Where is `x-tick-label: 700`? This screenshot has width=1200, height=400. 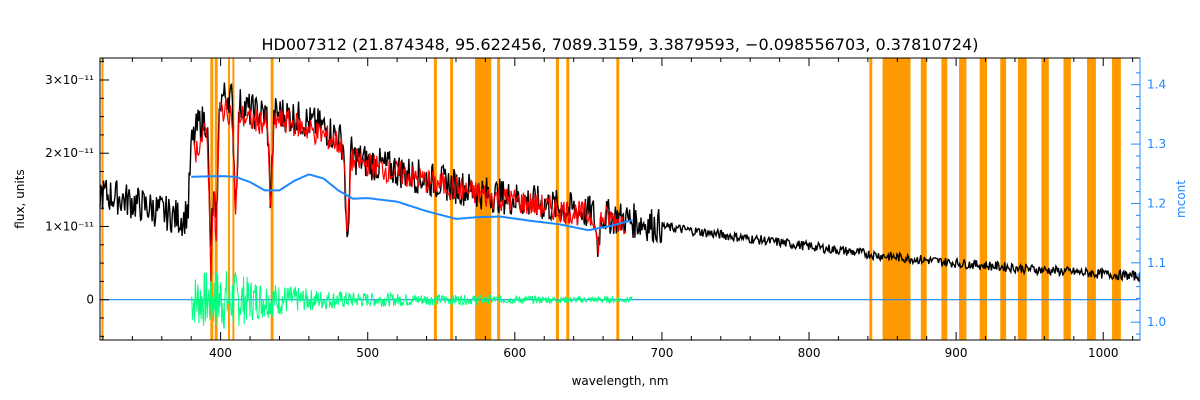 x-tick-label: 700 is located at coordinates (661, 353).